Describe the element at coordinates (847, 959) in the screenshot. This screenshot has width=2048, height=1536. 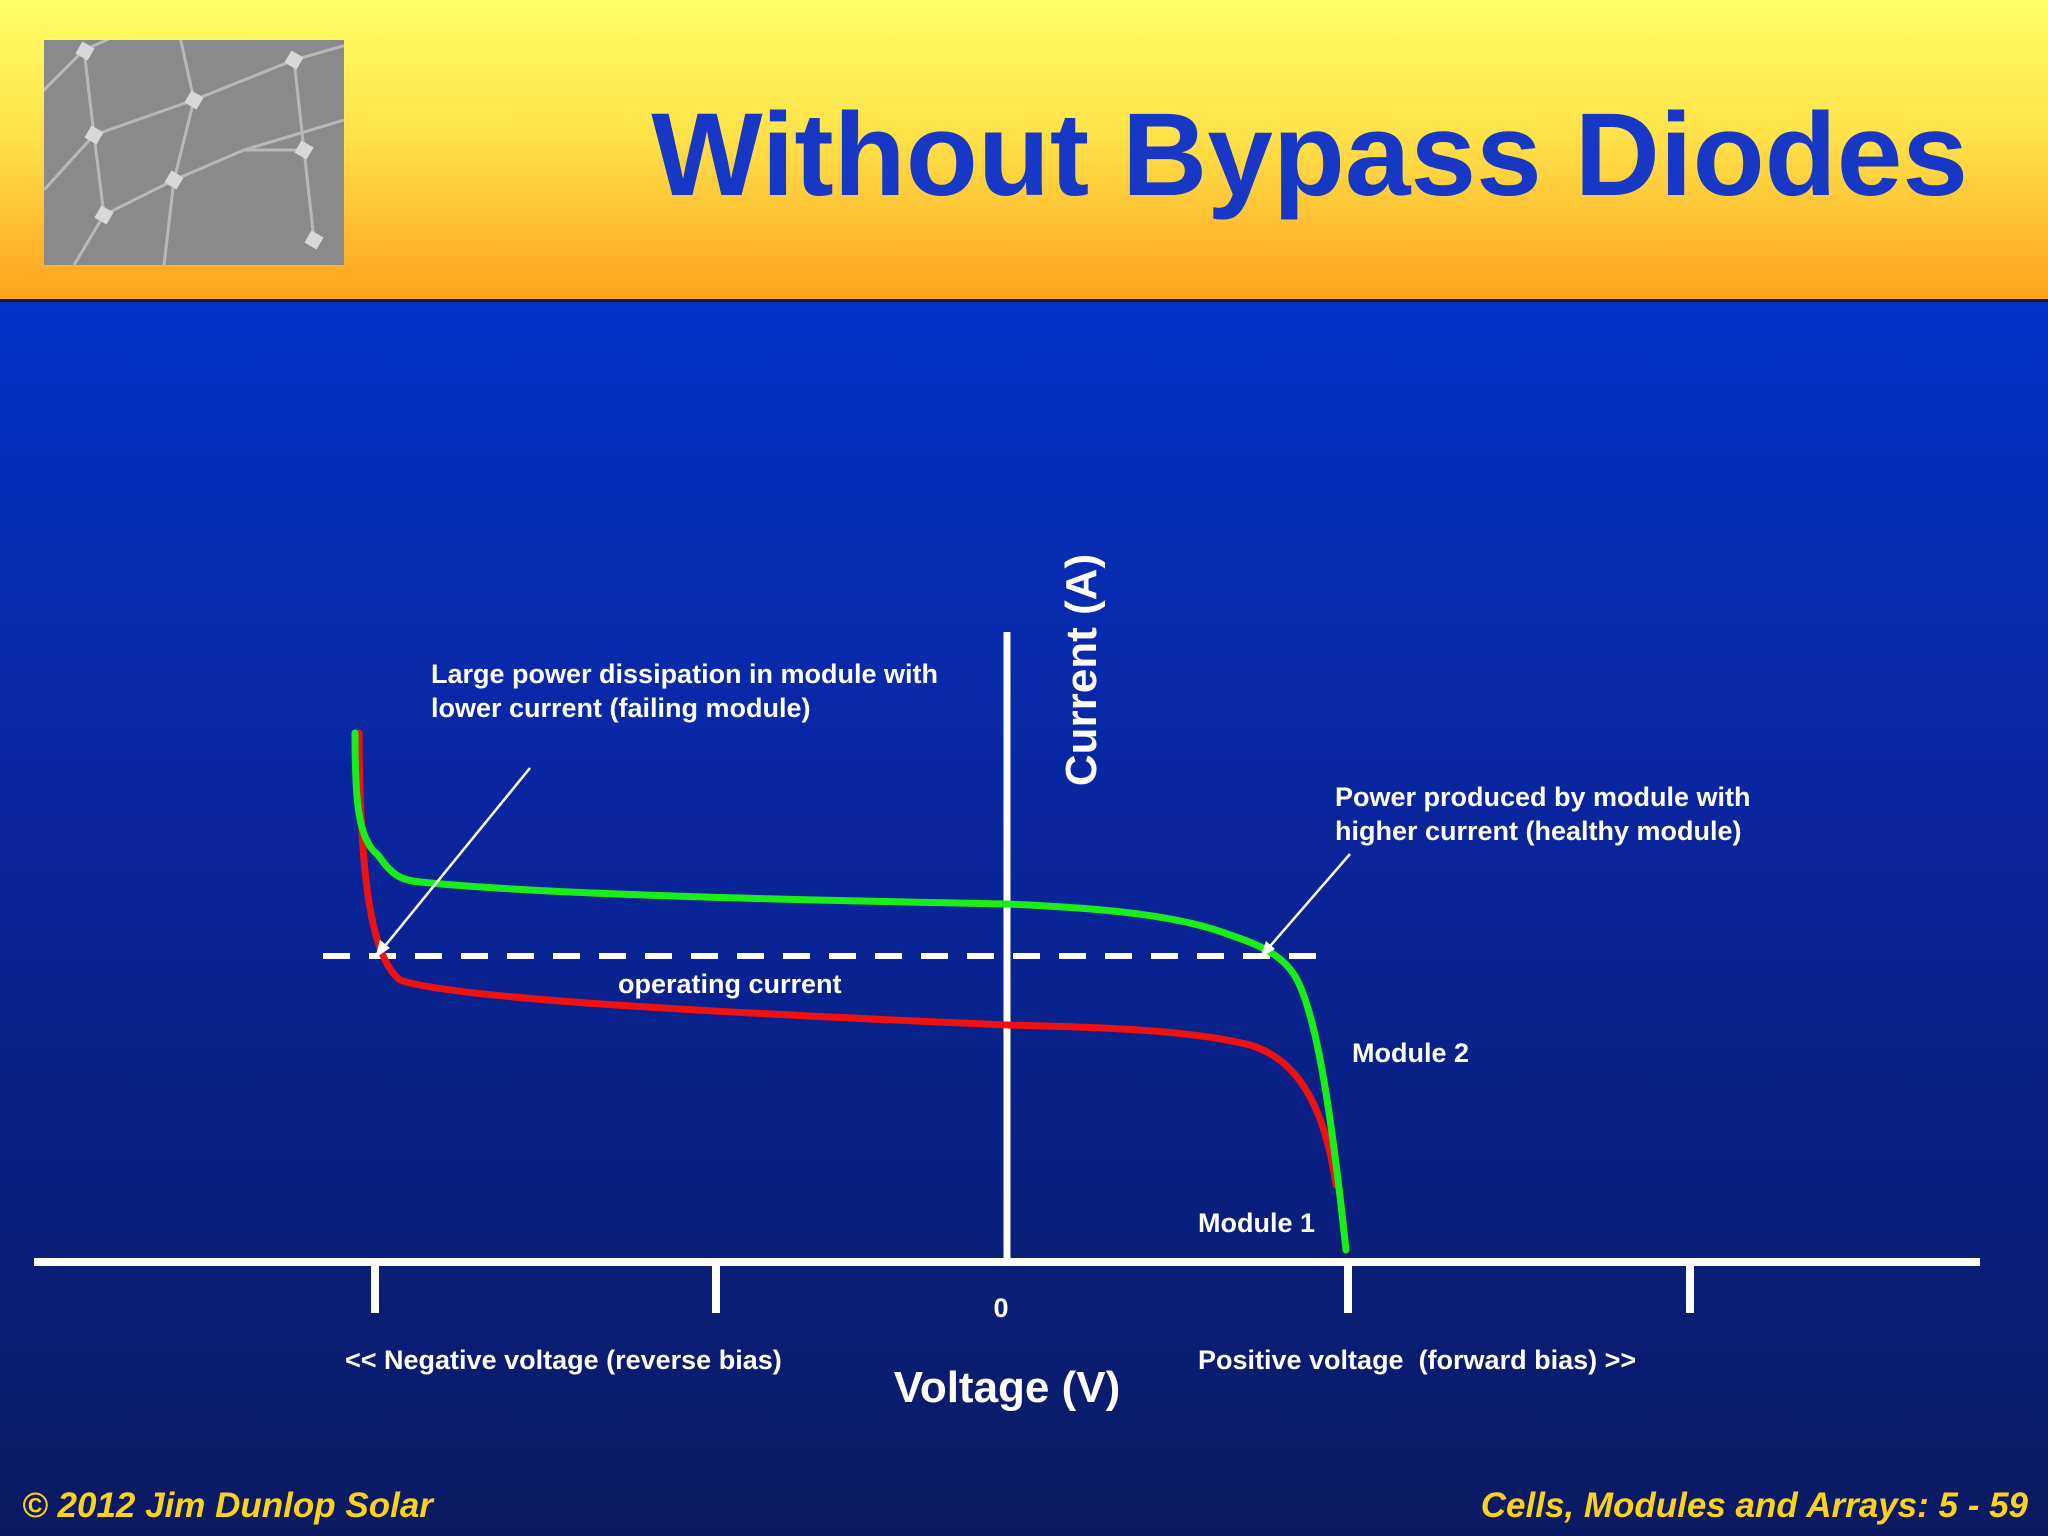
I see `module1-iv-curve` at that location.